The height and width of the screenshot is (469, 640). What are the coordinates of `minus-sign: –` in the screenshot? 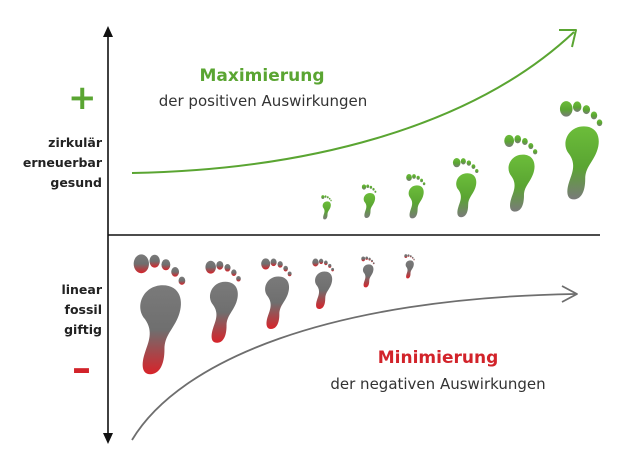 It's located at (81, 368).